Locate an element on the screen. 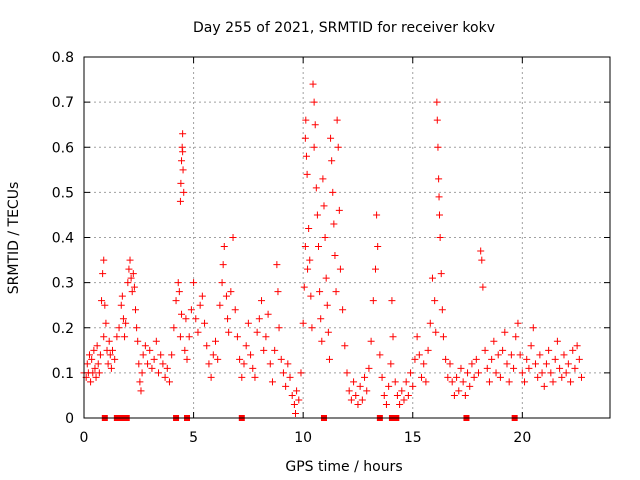 The width and height of the screenshot is (640, 480). y-tick-label: 0.1 is located at coordinates (63, 374).